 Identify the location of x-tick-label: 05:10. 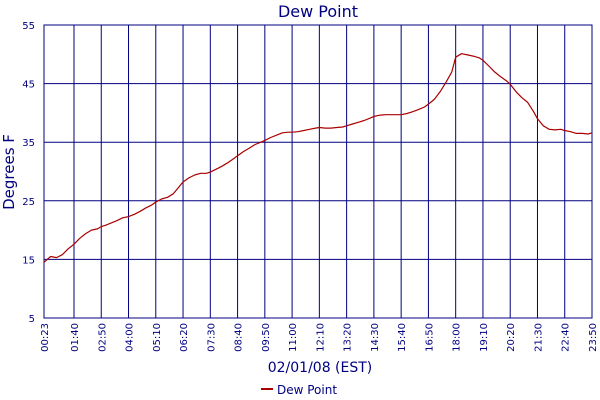
(157, 337).